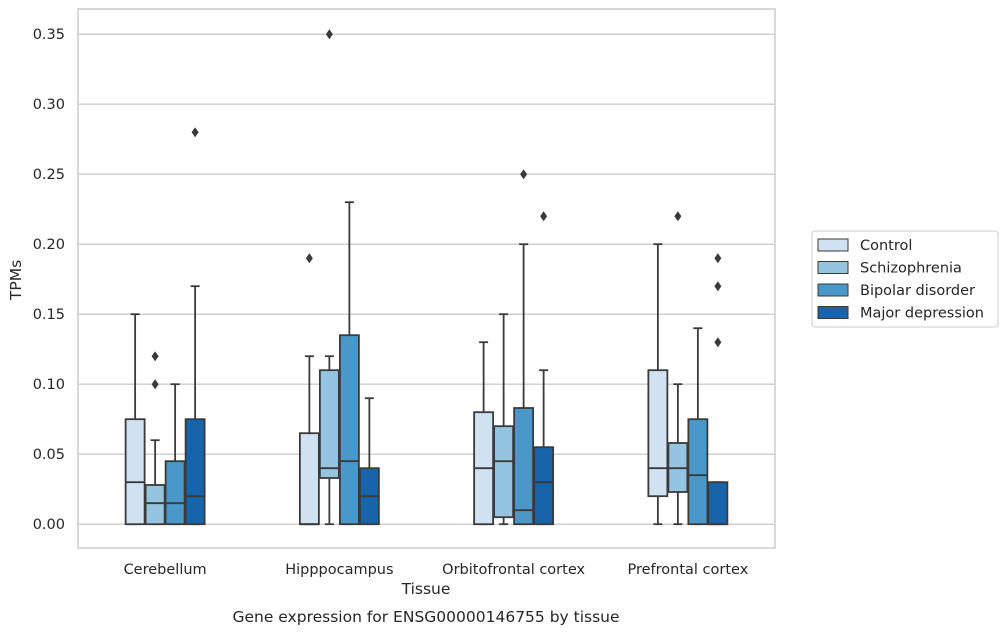  Describe the element at coordinates (16, 280) in the screenshot. I see `y-axis-title: TPMs` at that location.